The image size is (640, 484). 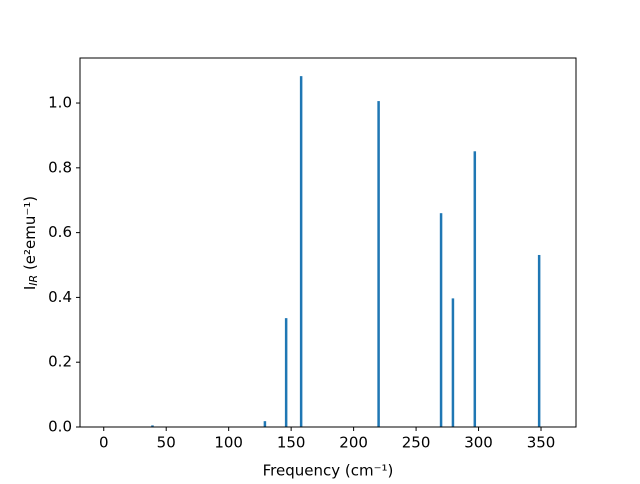 What do you see at coordinates (60, 297) in the screenshot?
I see `y-tick-label: 0.4` at bounding box center [60, 297].